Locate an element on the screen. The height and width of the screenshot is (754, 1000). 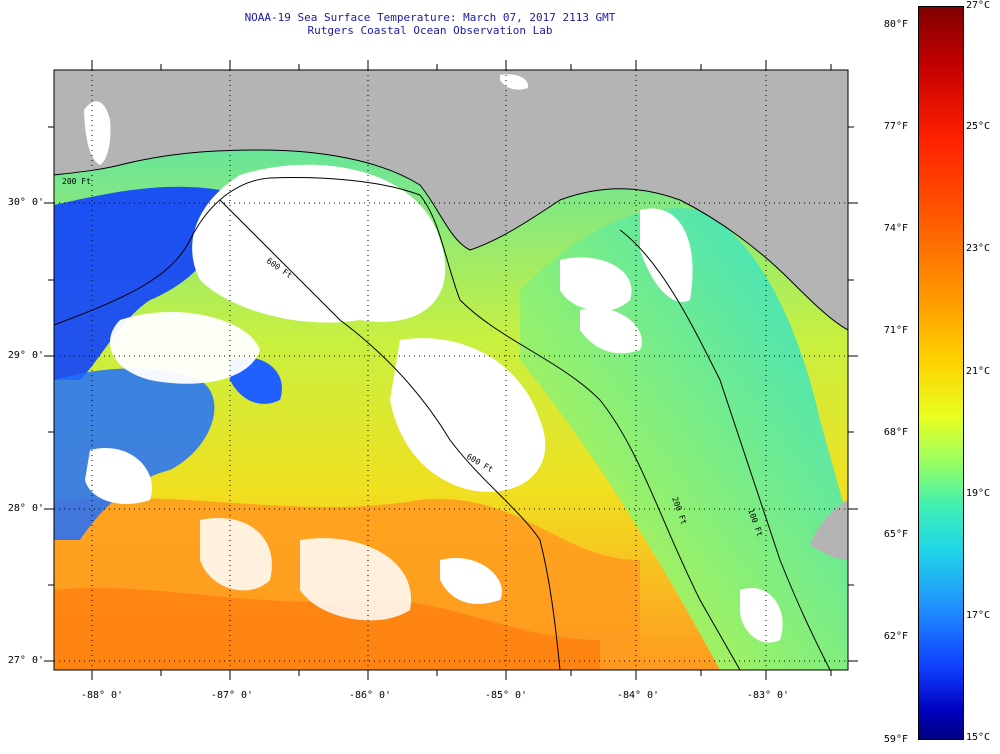
longitude-label: -88° 0' is located at coordinates (102, 695).